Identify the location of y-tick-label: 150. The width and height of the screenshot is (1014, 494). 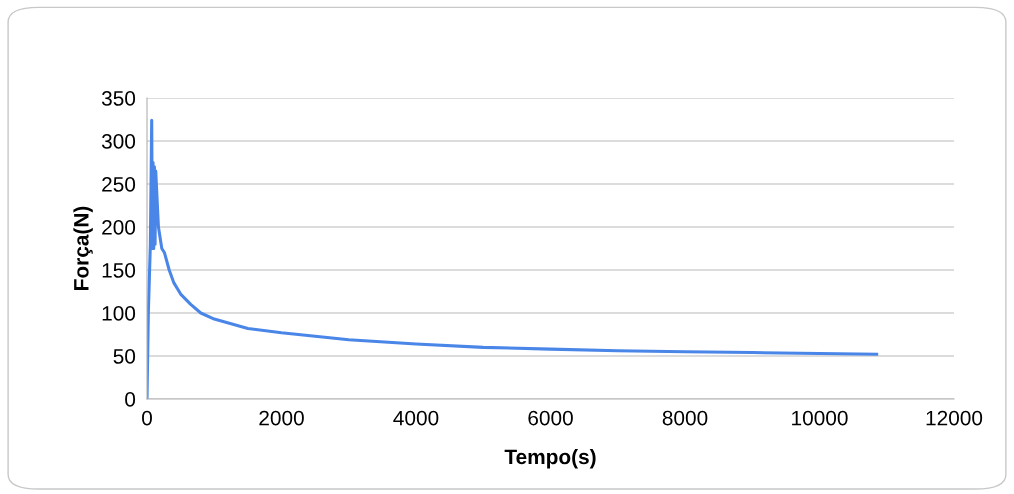
(119, 270).